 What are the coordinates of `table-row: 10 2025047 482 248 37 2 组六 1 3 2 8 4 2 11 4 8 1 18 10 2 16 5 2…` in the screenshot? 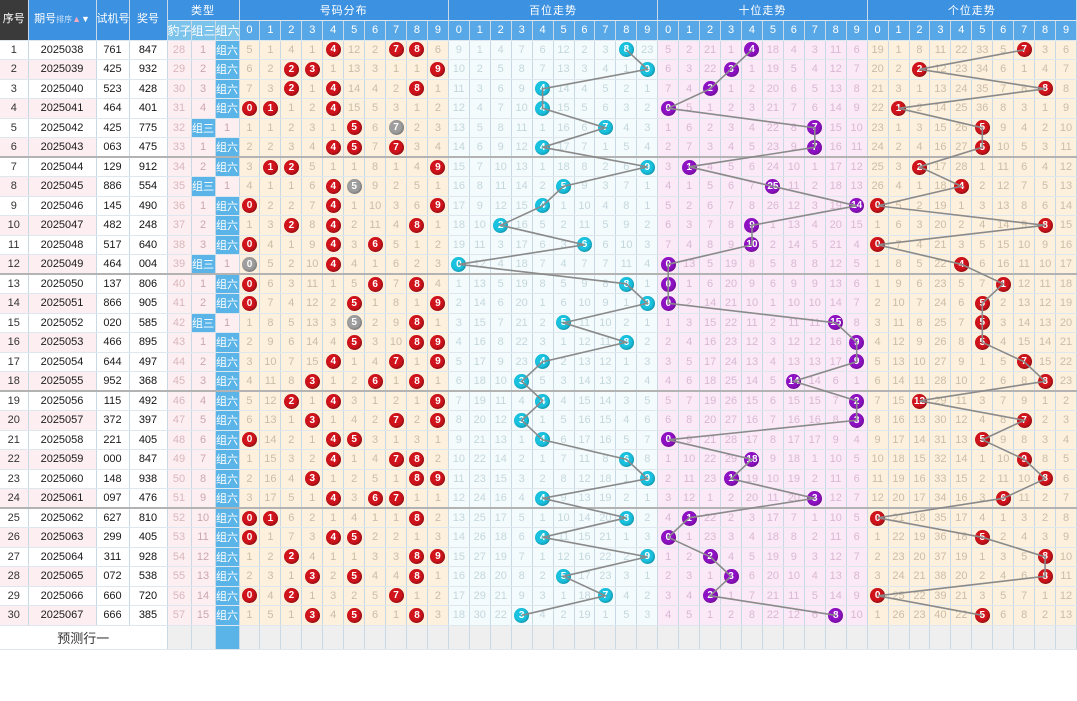 It's located at (538, 225).